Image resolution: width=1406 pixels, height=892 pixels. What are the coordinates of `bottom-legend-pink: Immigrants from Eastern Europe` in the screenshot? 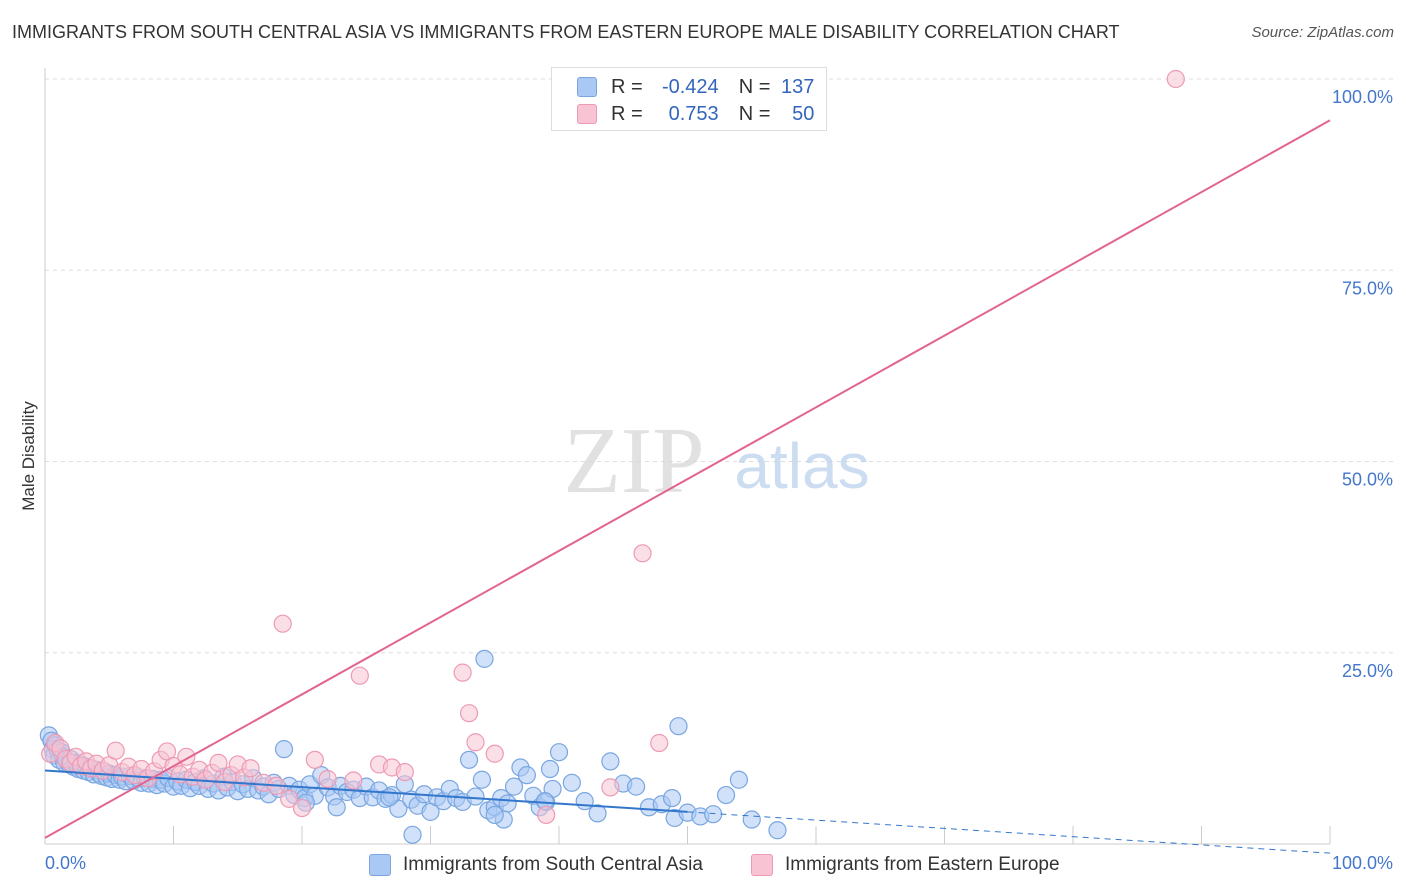 It's located at (905, 865).